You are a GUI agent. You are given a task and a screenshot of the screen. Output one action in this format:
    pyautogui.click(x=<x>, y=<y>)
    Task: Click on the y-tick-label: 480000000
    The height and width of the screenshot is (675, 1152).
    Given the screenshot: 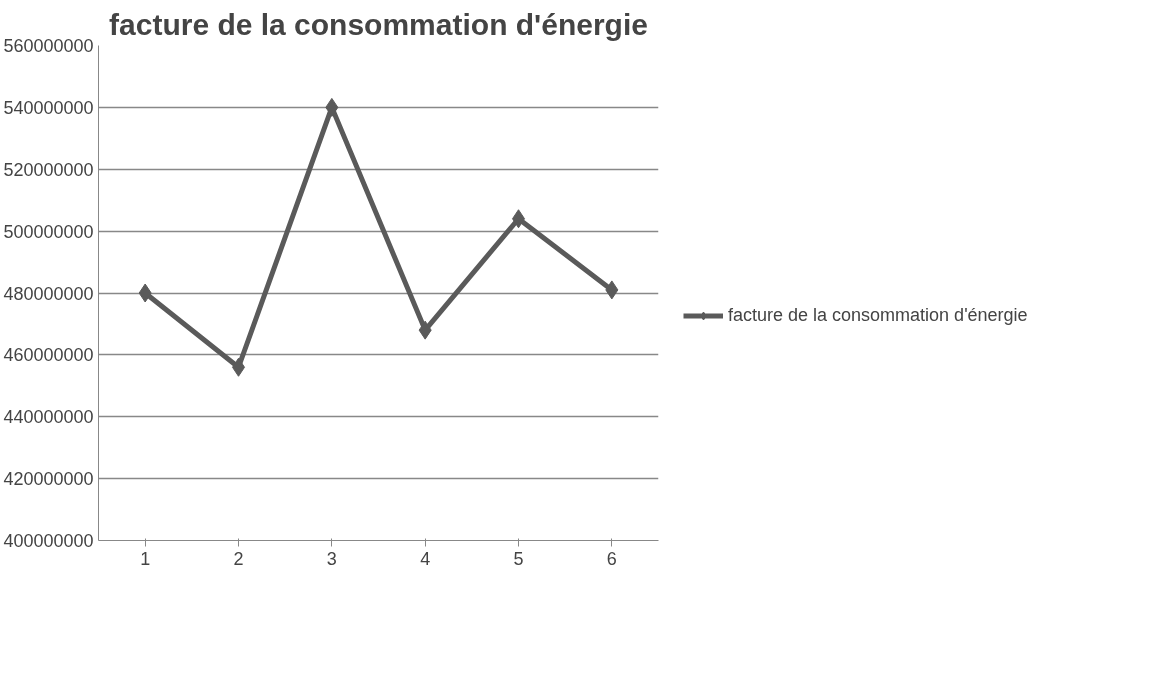 What is the action you would take?
    pyautogui.click(x=48, y=293)
    